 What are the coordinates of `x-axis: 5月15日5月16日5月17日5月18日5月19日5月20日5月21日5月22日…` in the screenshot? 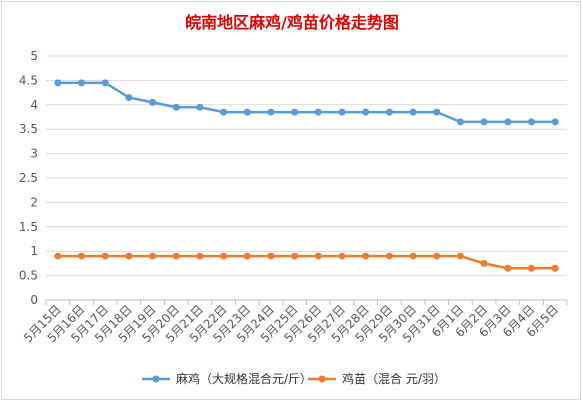 It's located at (294, 322).